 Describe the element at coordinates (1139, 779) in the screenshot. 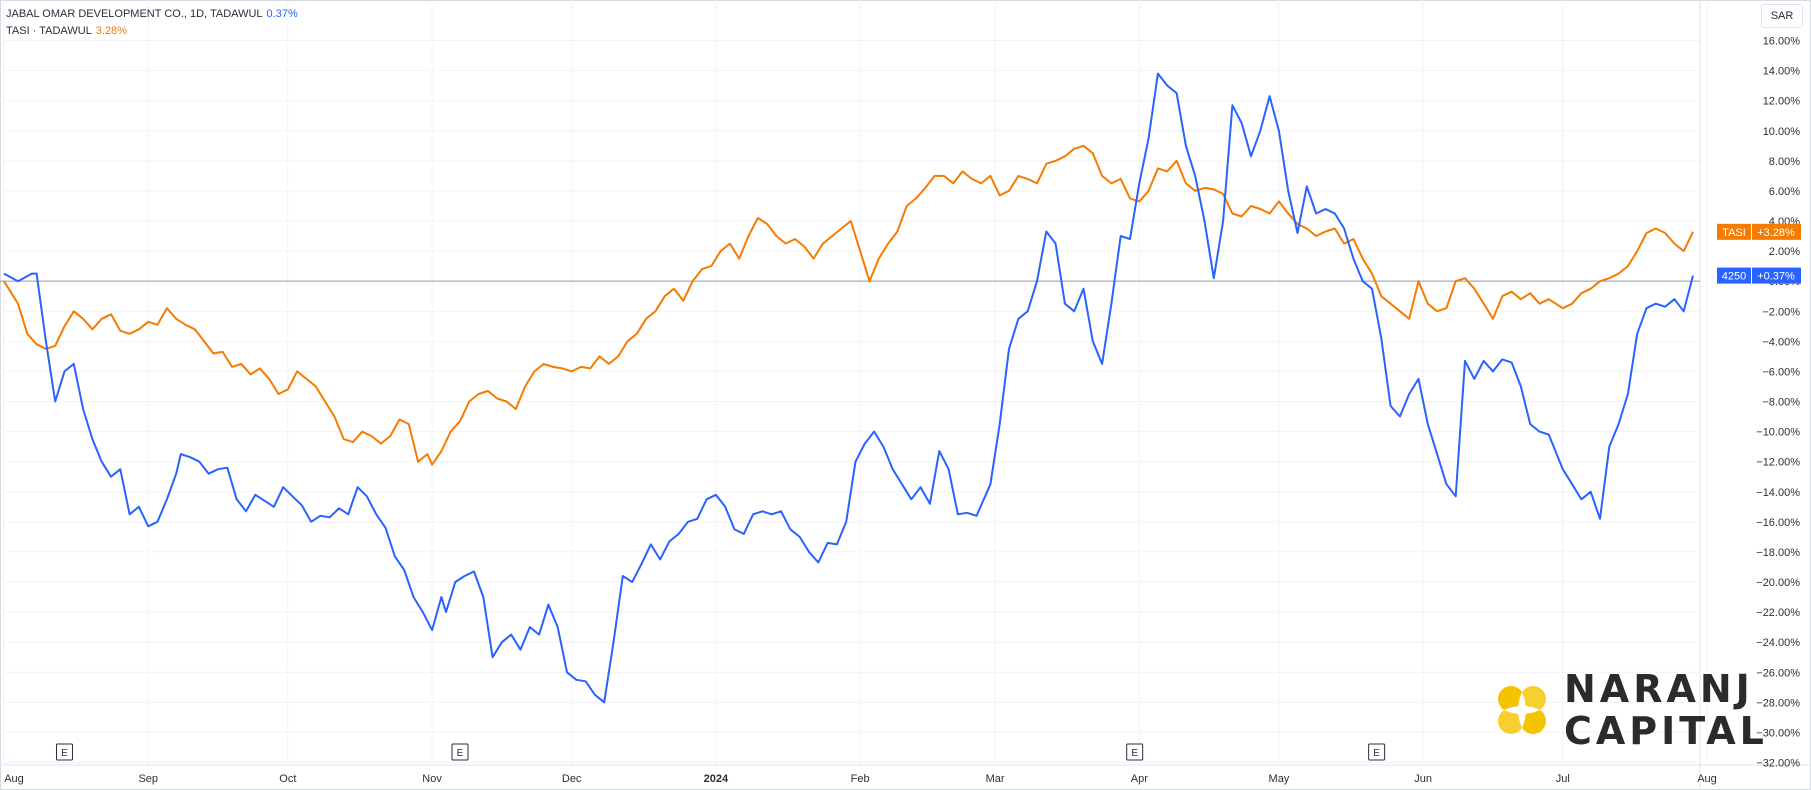

I see `x-tick-label: Apr` at that location.